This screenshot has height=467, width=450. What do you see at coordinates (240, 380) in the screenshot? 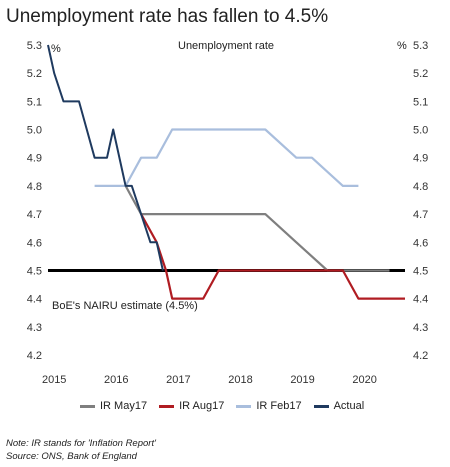
I see `x-tick: 2018` at bounding box center [240, 380].